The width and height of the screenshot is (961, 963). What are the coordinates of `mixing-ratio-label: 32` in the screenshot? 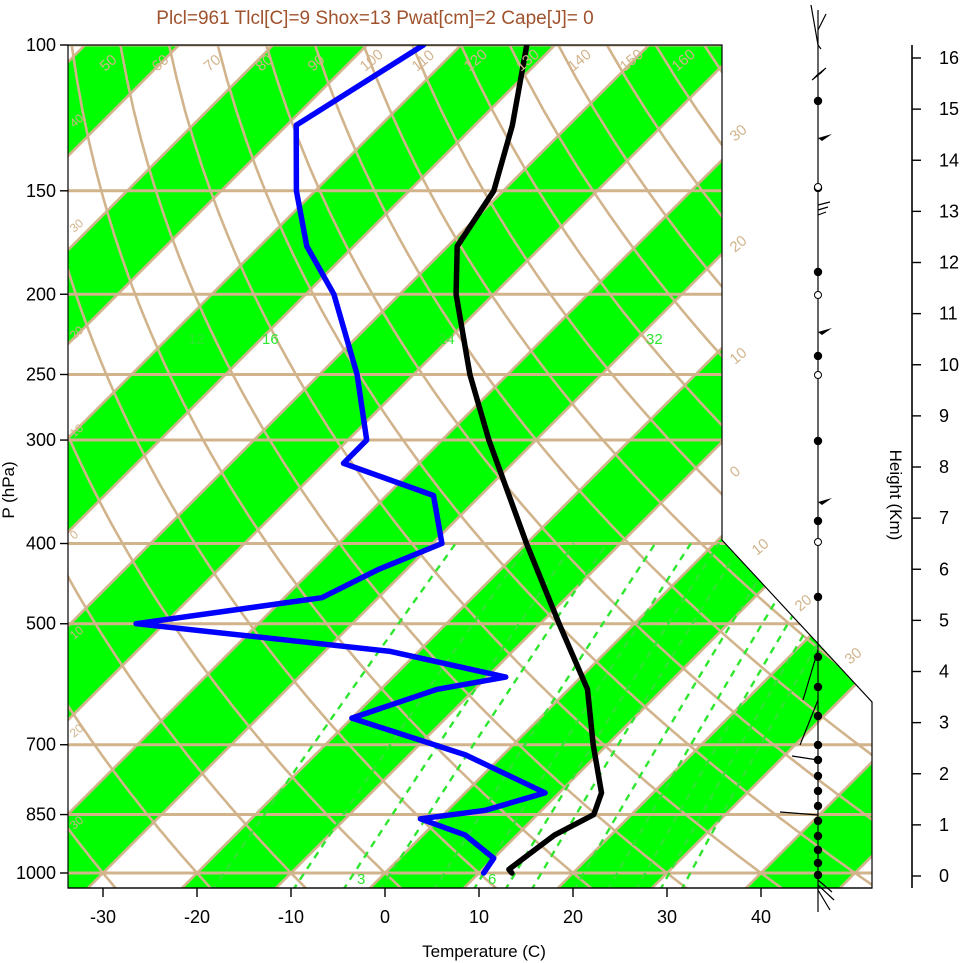 It's located at (654, 339).